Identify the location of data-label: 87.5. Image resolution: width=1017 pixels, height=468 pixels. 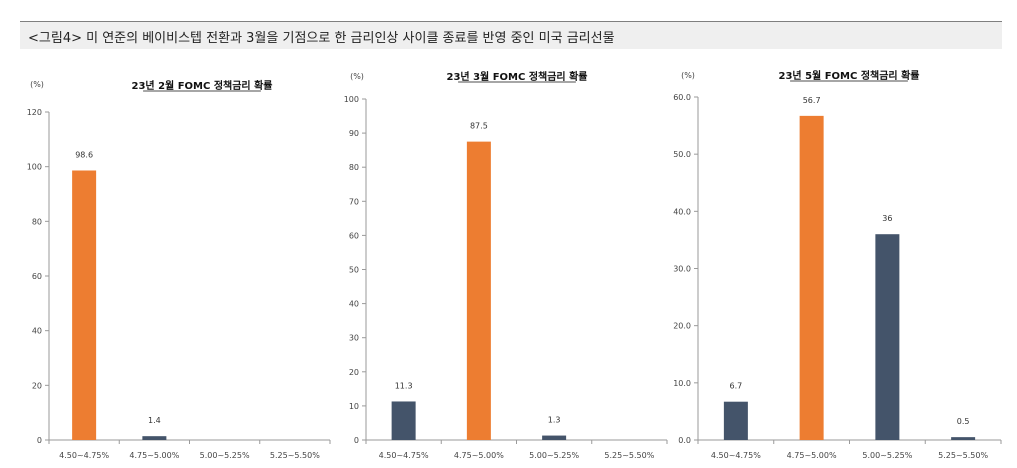
(479, 126).